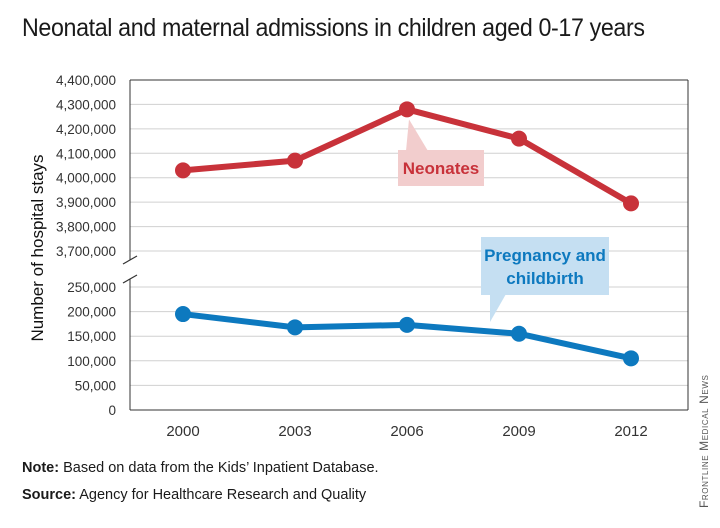  What do you see at coordinates (41, 468) in the screenshot?
I see `note-label: Note:` at bounding box center [41, 468].